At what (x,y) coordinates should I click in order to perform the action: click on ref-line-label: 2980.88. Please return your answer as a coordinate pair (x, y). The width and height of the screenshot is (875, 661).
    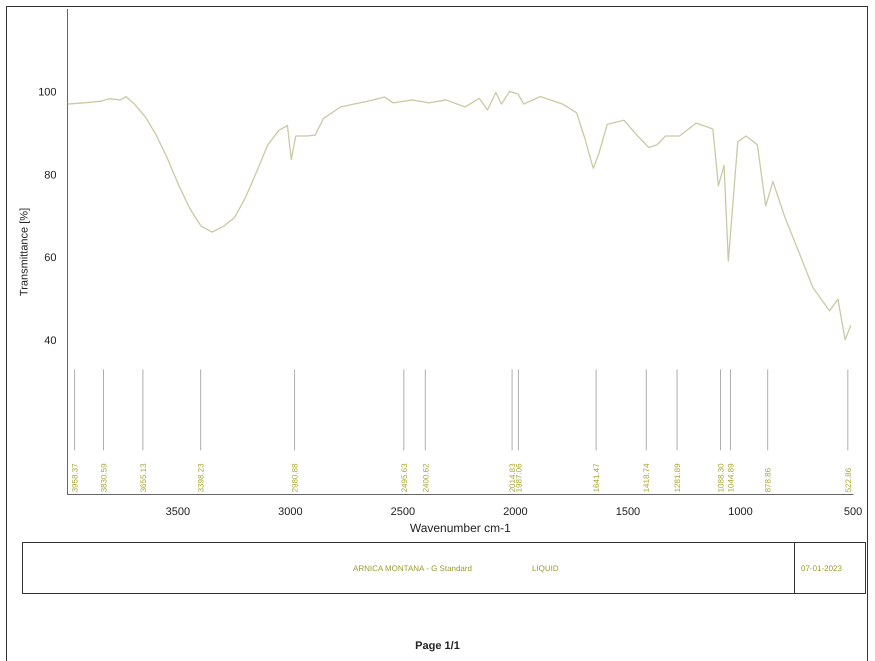
    Looking at the image, I should click on (295, 477).